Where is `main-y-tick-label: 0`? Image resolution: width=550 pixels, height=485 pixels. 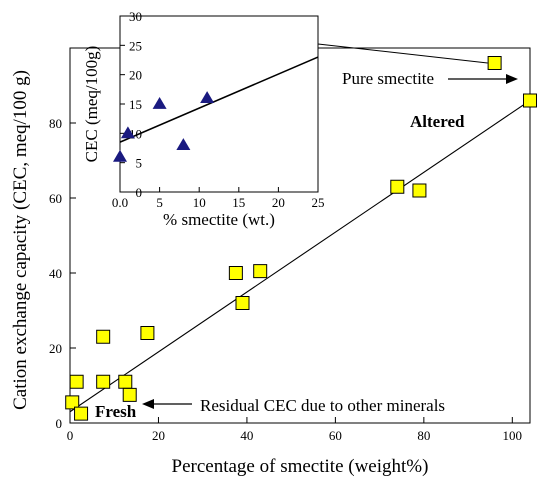
main-y-tick-label: 0 is located at coordinates (59, 423).